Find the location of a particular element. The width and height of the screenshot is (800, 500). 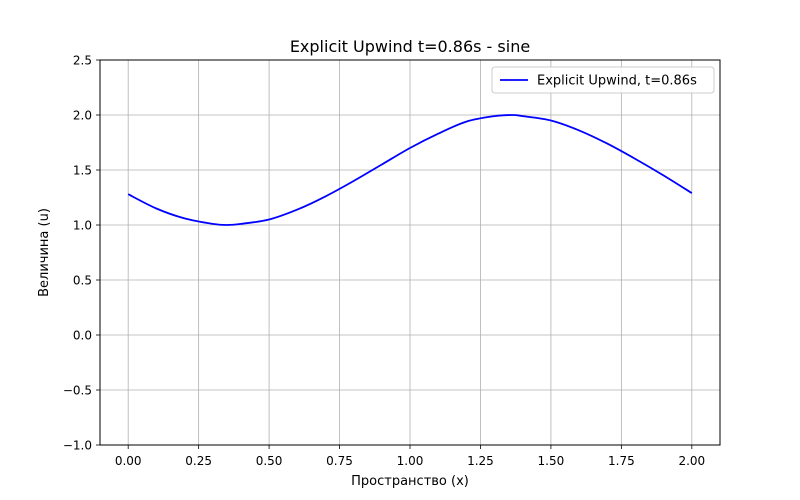

y-tick-label: 2.0 is located at coordinates (82, 116).